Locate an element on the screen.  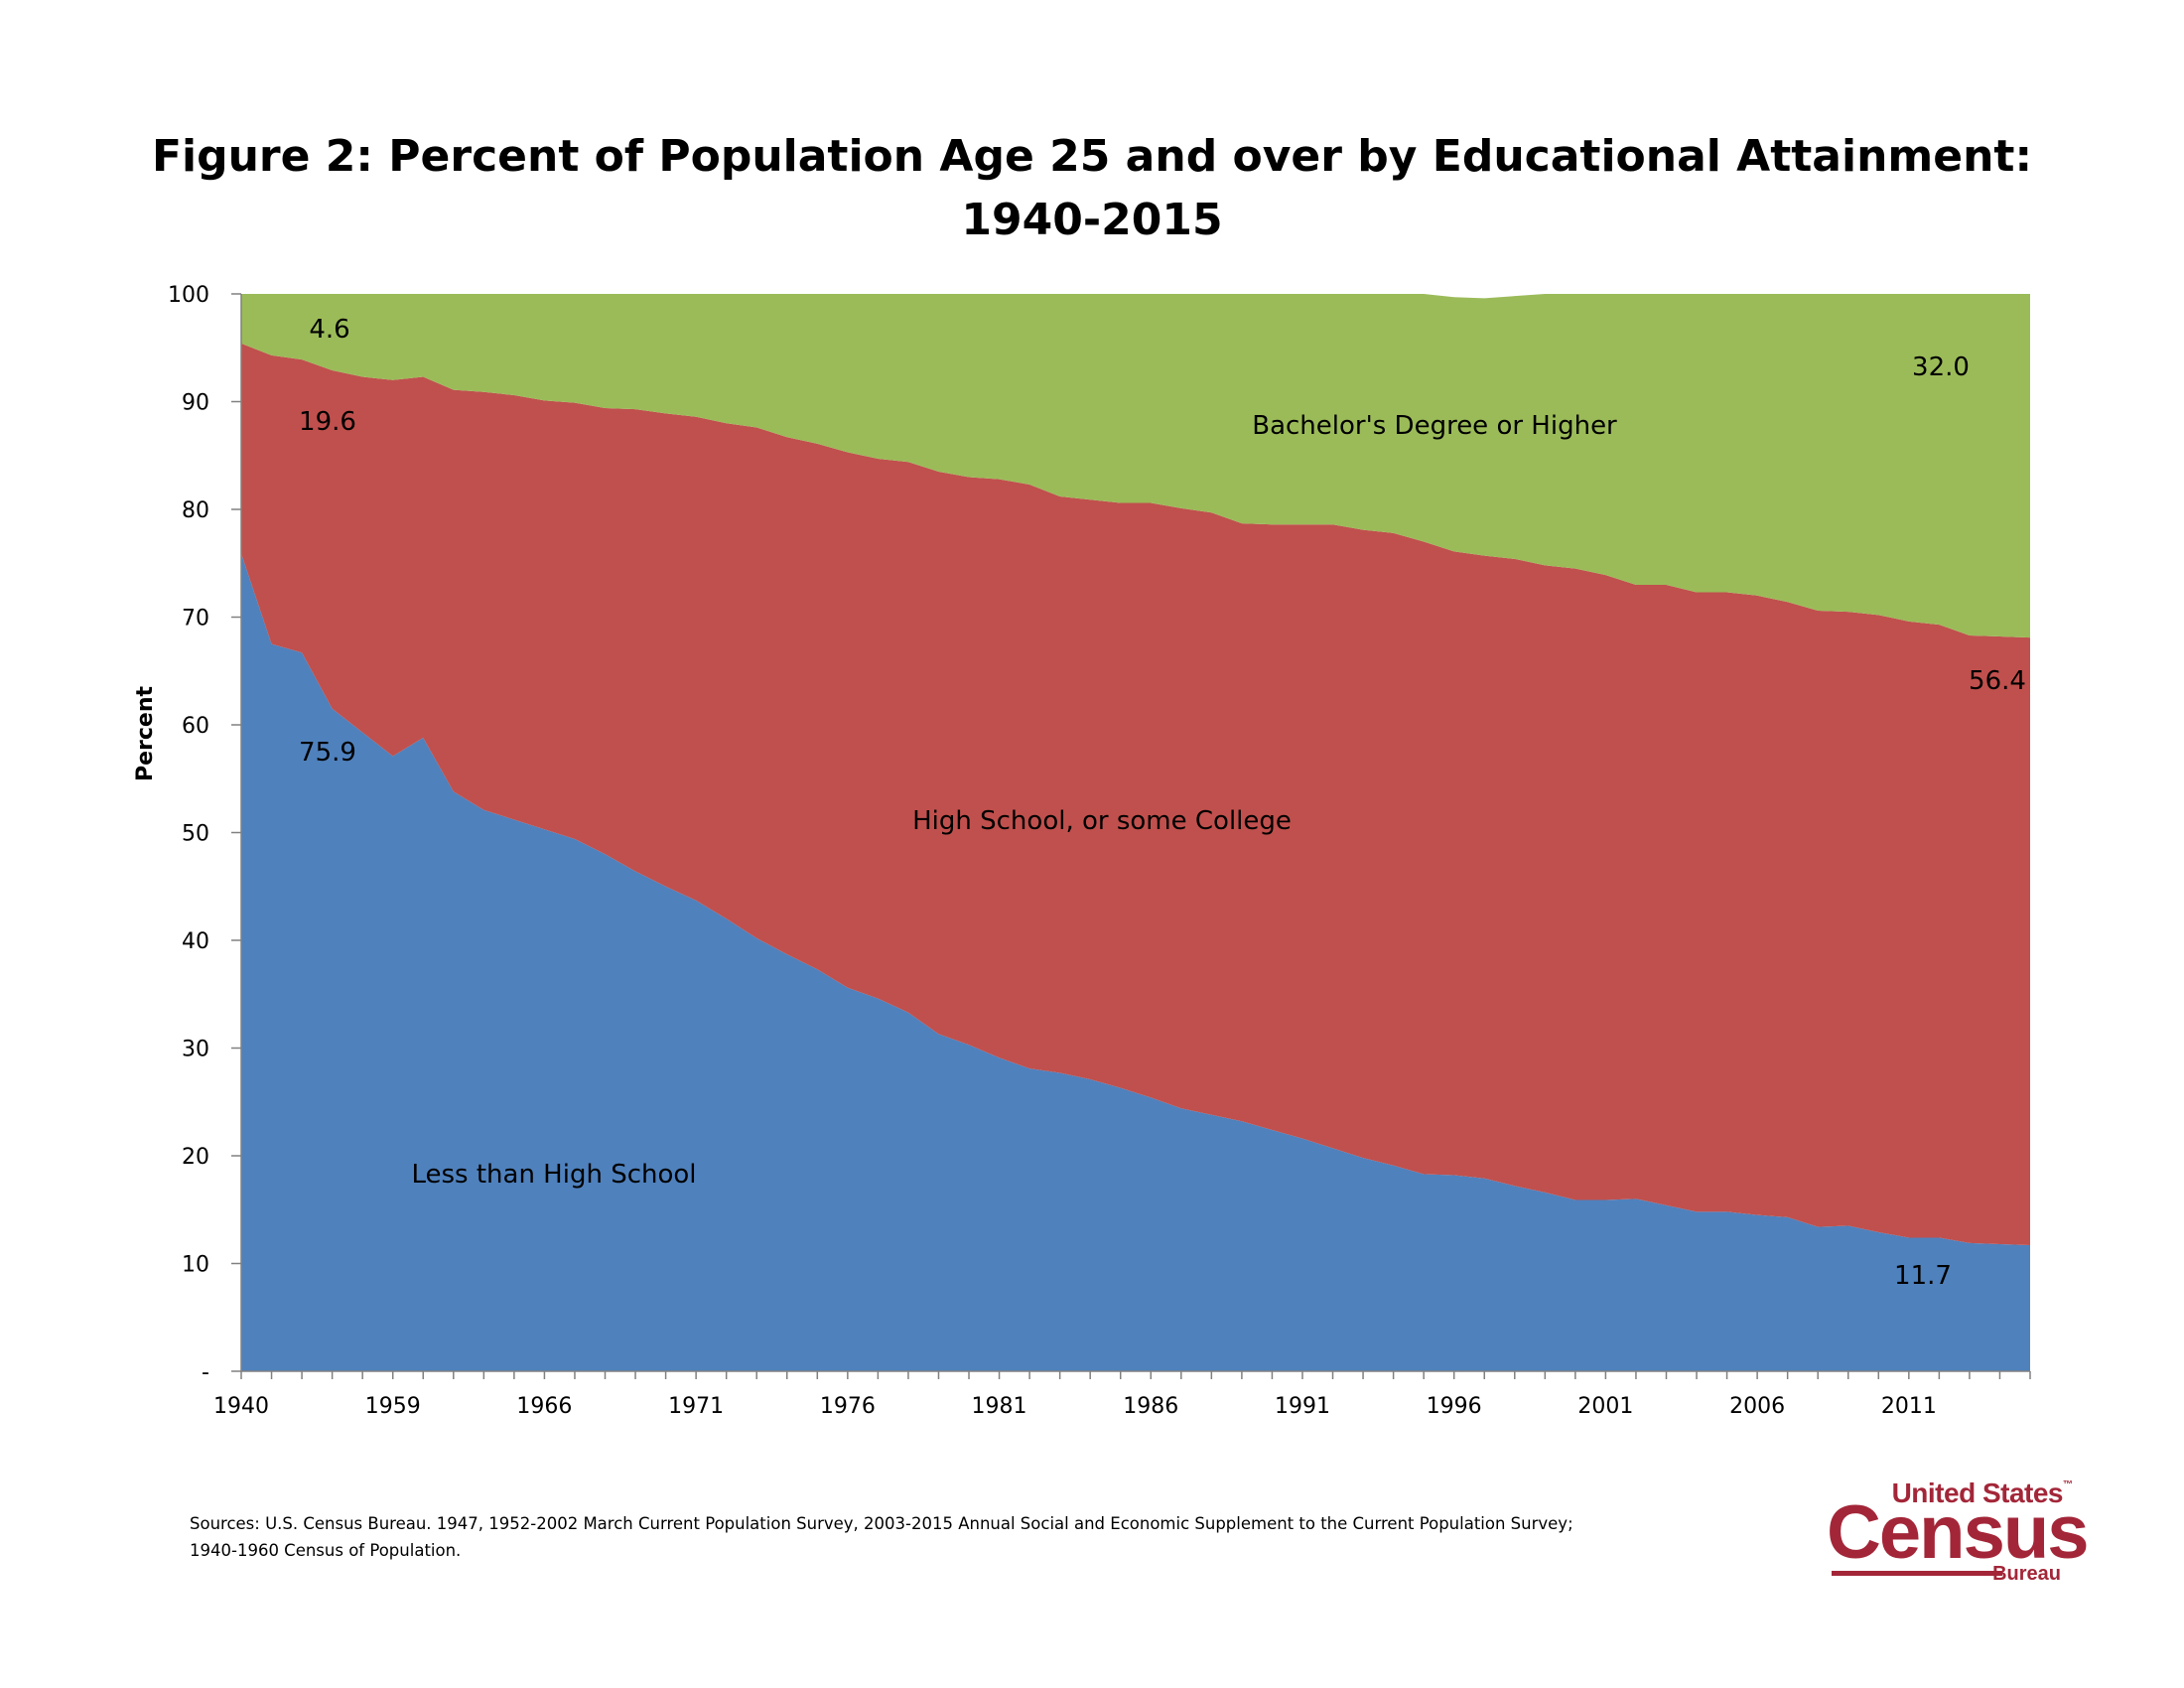
y-tick-label: 90 is located at coordinates (195, 403).